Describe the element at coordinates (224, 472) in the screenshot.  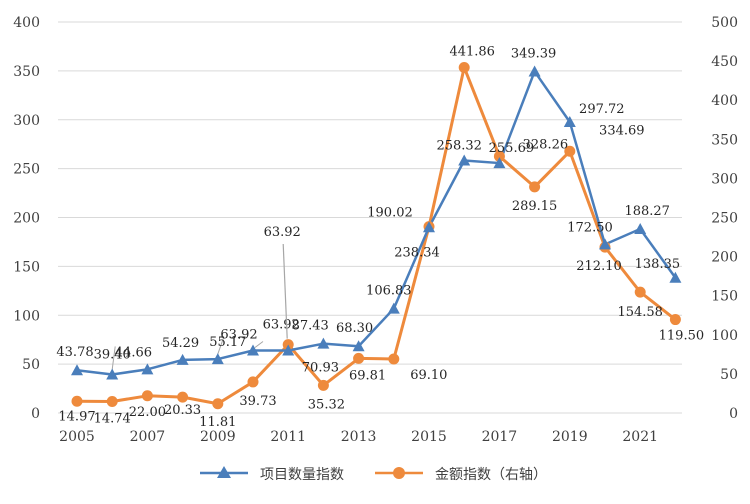
I see `triangle-marker-icon` at that location.